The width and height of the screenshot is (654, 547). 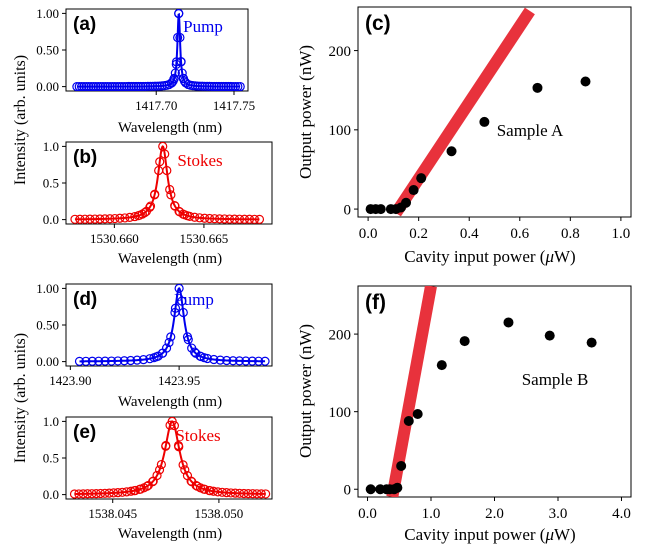 What do you see at coordinates (47, 325) in the screenshot?
I see `ytick-label: 0.50` at bounding box center [47, 325].